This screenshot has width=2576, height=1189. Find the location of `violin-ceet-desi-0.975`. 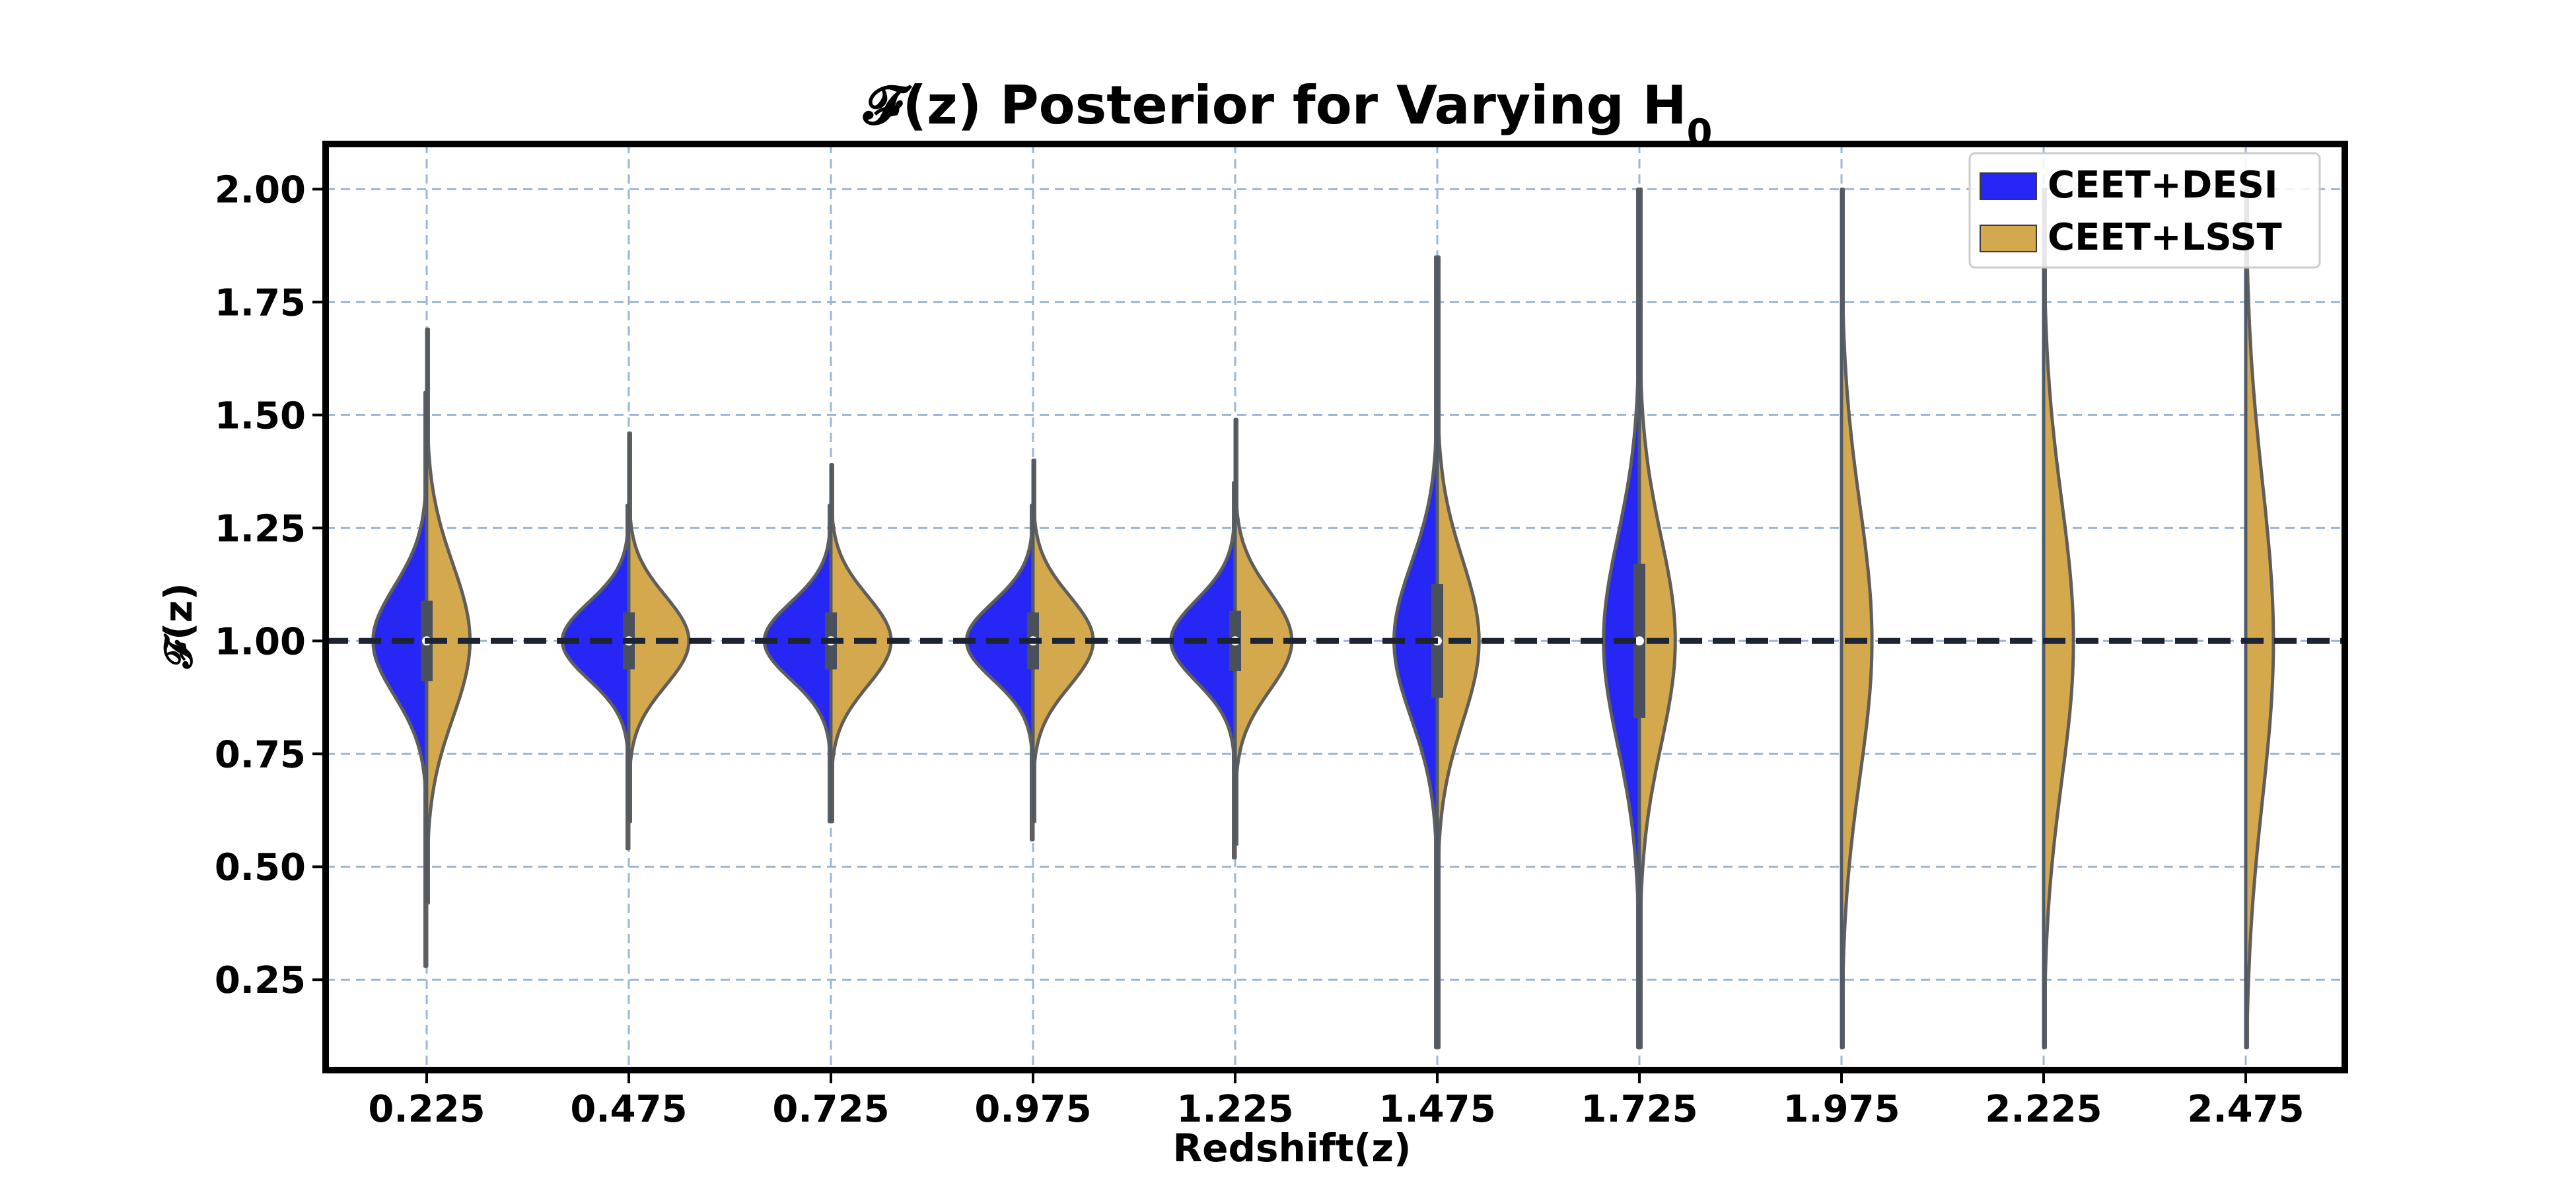

violin-ceet-desi-0.975 is located at coordinates (1000, 672).